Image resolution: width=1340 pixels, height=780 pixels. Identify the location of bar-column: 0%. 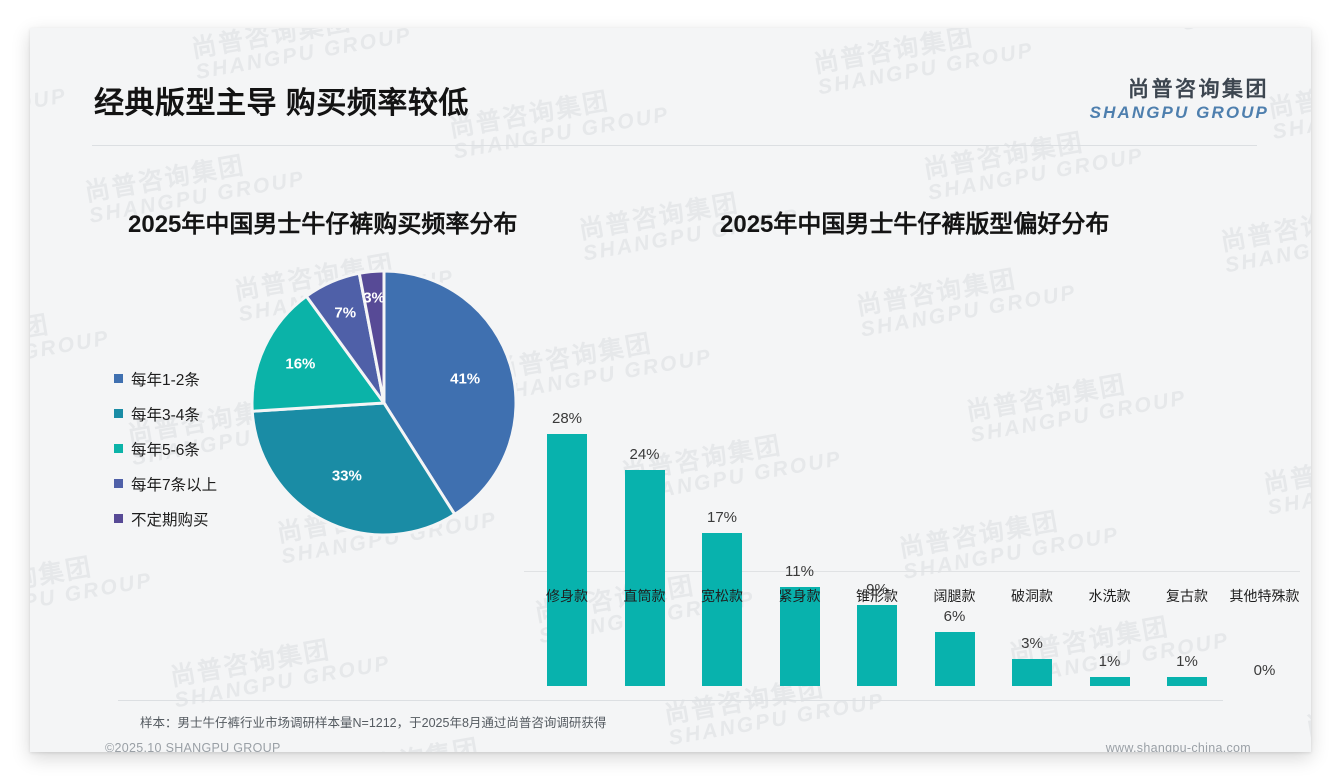
(1265, 528).